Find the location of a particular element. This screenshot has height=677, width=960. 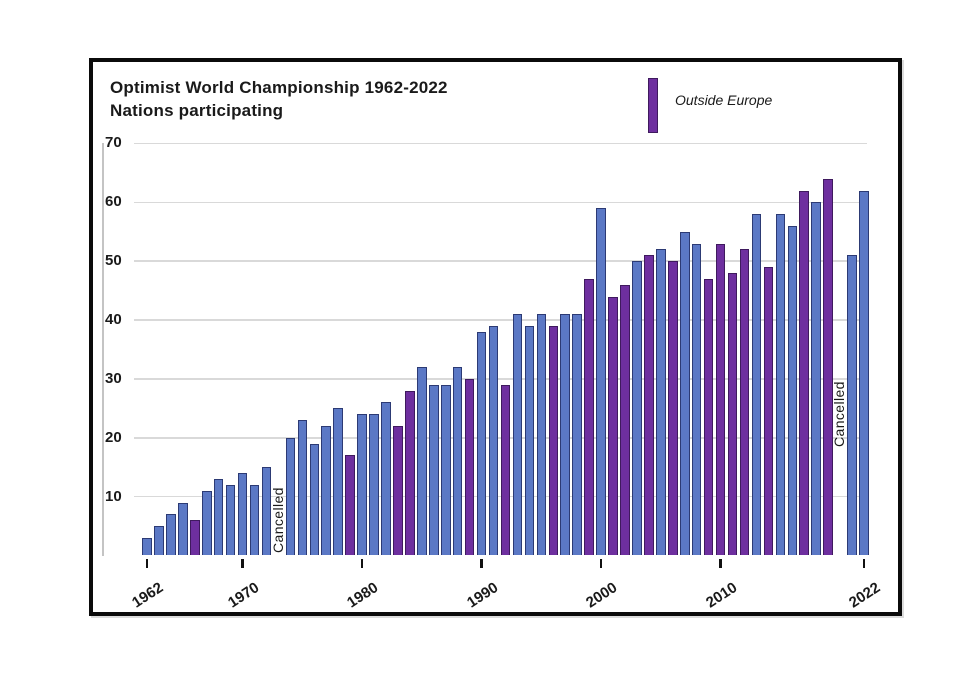

bar-2006 is located at coordinates (673, 408).